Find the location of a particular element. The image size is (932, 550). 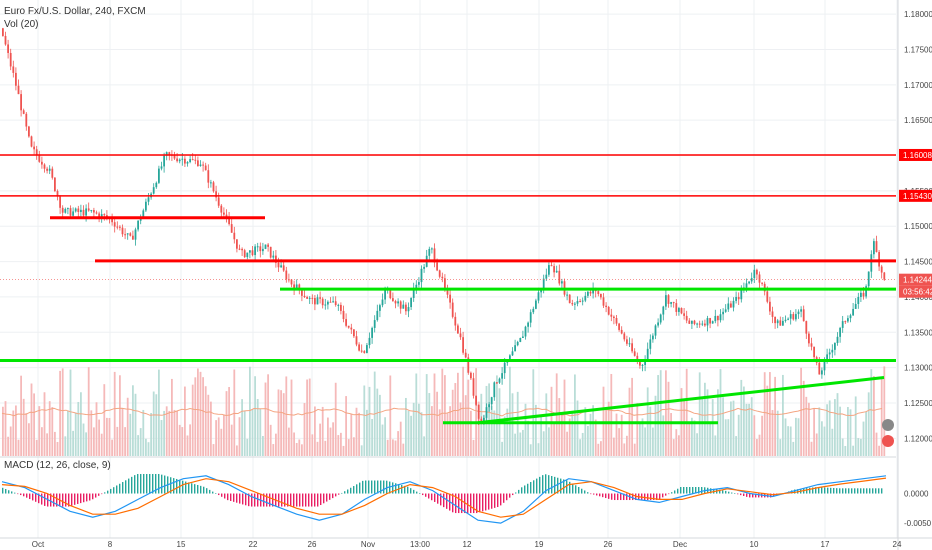

x-tick-label: 13:00 is located at coordinates (420, 544).